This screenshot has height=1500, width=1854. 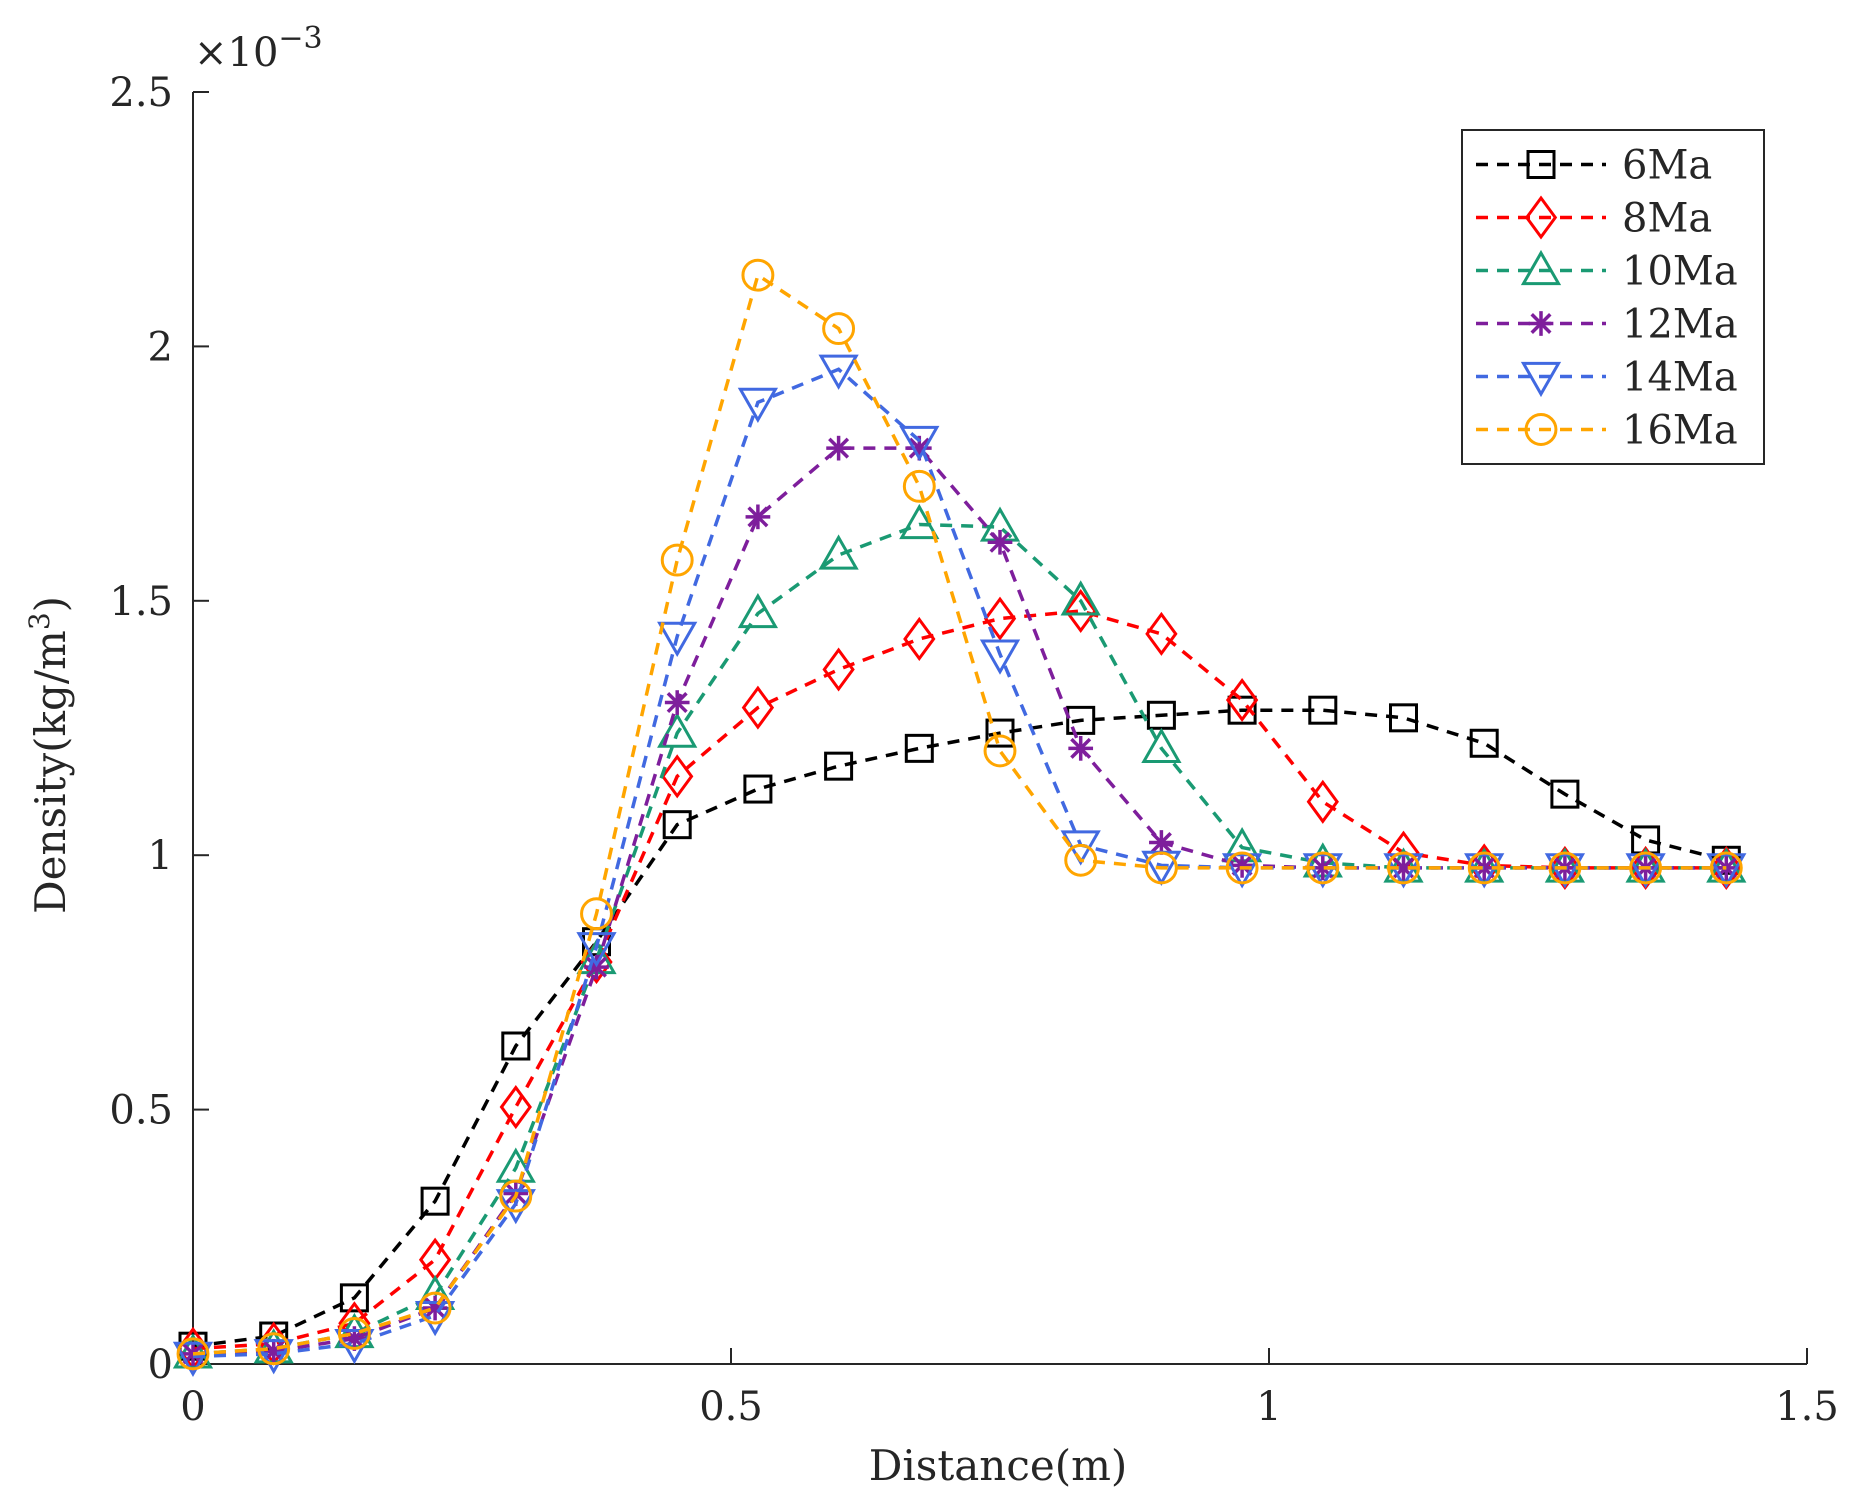 What do you see at coordinates (1613, 297) in the screenshot?
I see `legend-box` at bounding box center [1613, 297].